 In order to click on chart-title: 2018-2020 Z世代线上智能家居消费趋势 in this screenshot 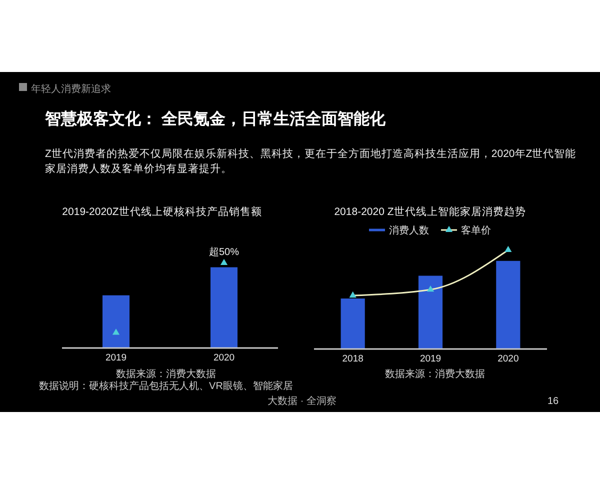, I will do `click(430, 211)`.